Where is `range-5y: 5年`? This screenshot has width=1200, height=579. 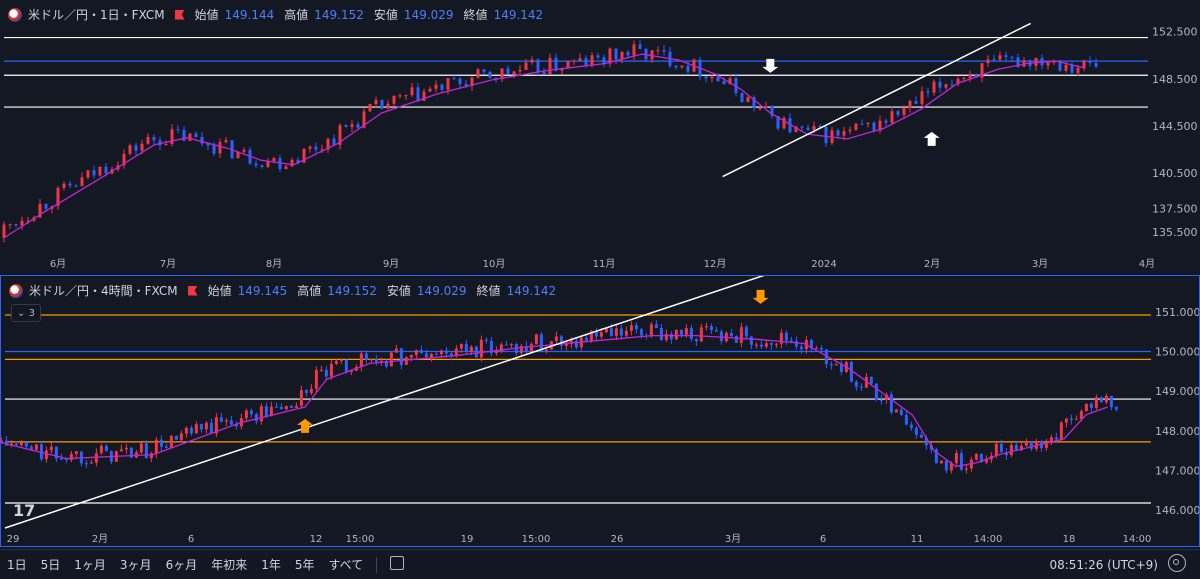
range-5y: 5年 is located at coordinates (304, 565).